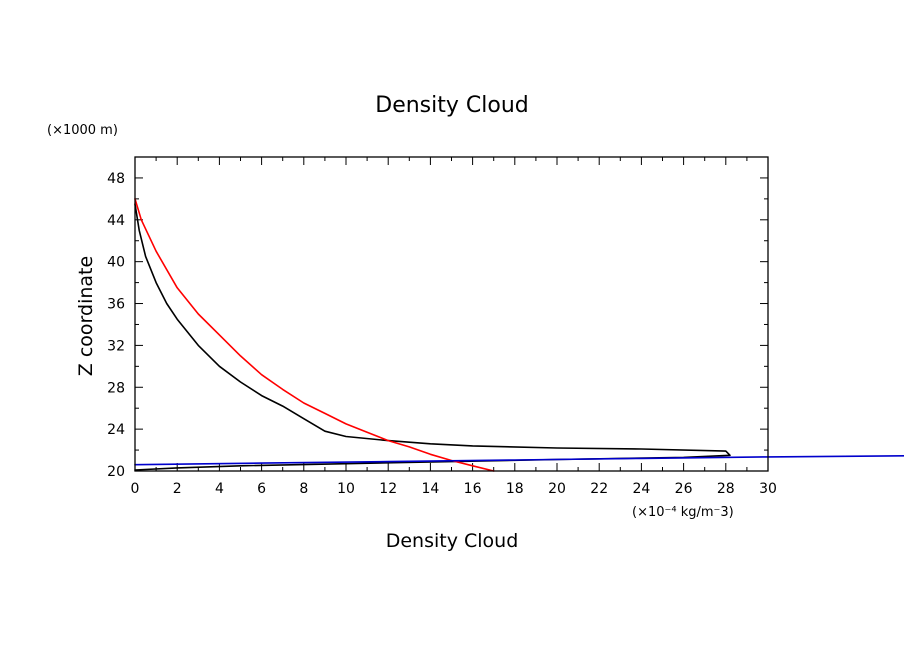  I want to click on y-tick-label: 44, so click(116, 221).